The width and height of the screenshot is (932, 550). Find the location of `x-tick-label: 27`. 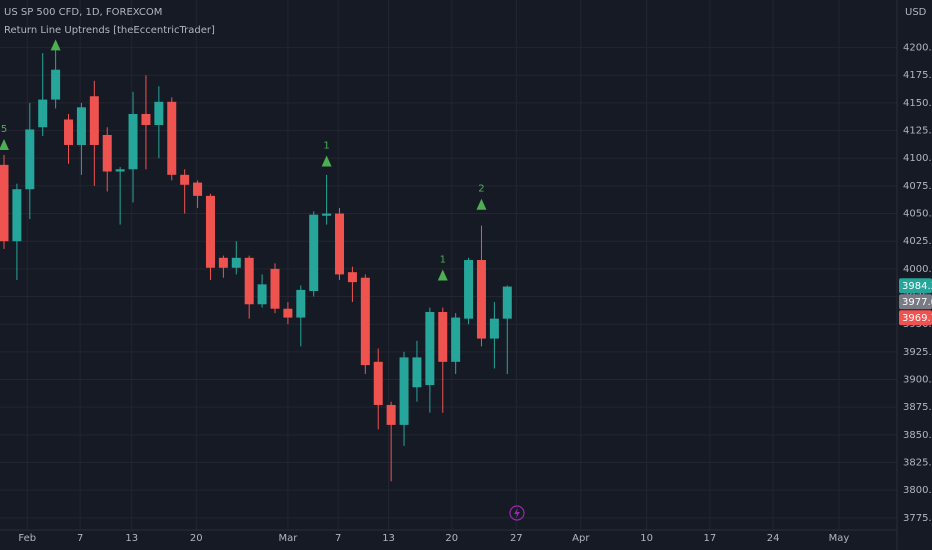

x-tick-label: 27 is located at coordinates (516, 538).